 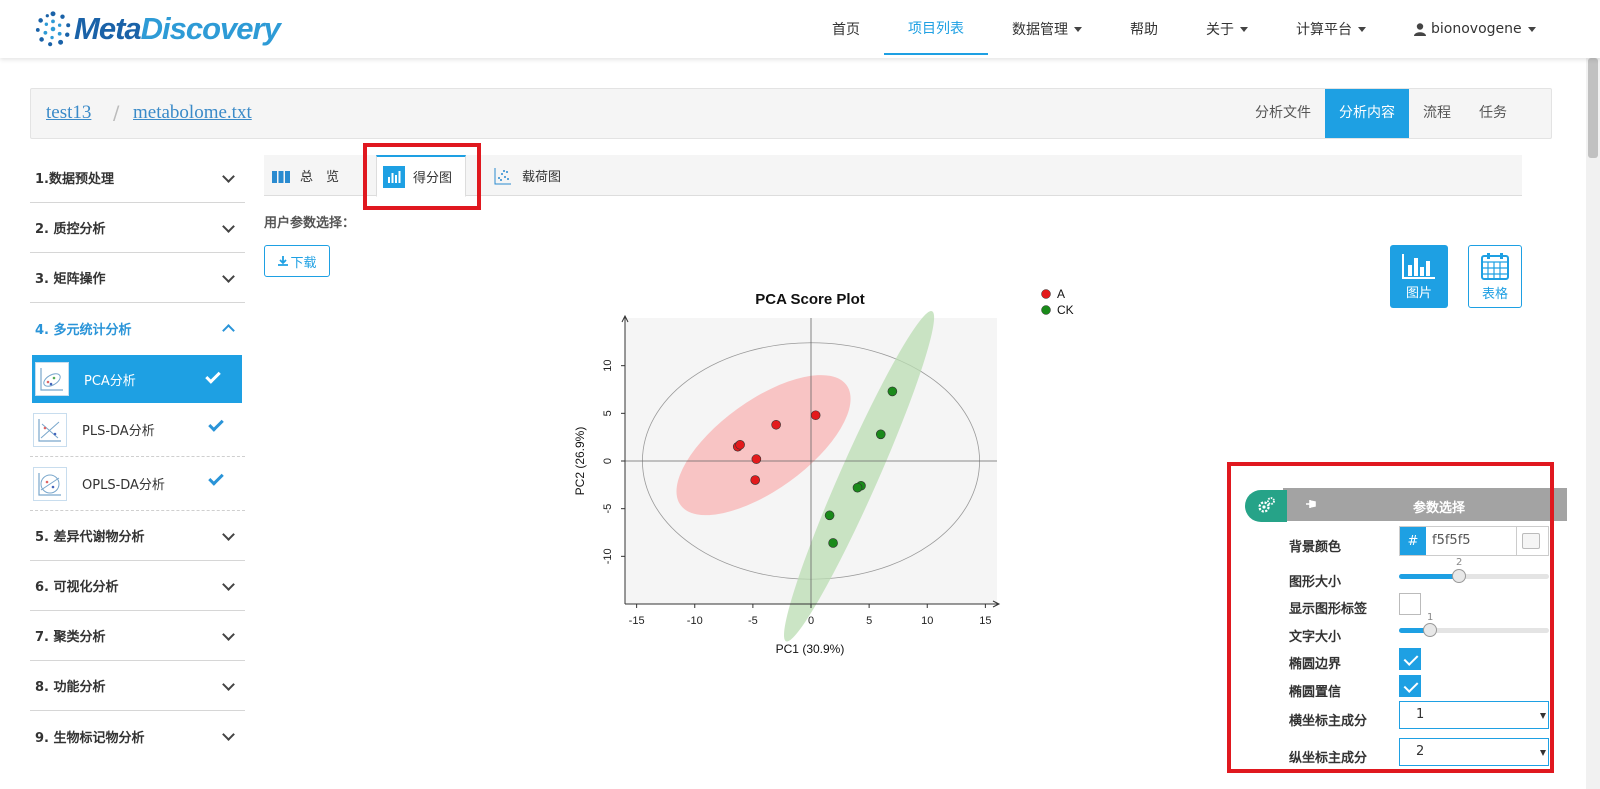 I want to click on breadcrumb-project-link: test13, so click(x=69, y=112).